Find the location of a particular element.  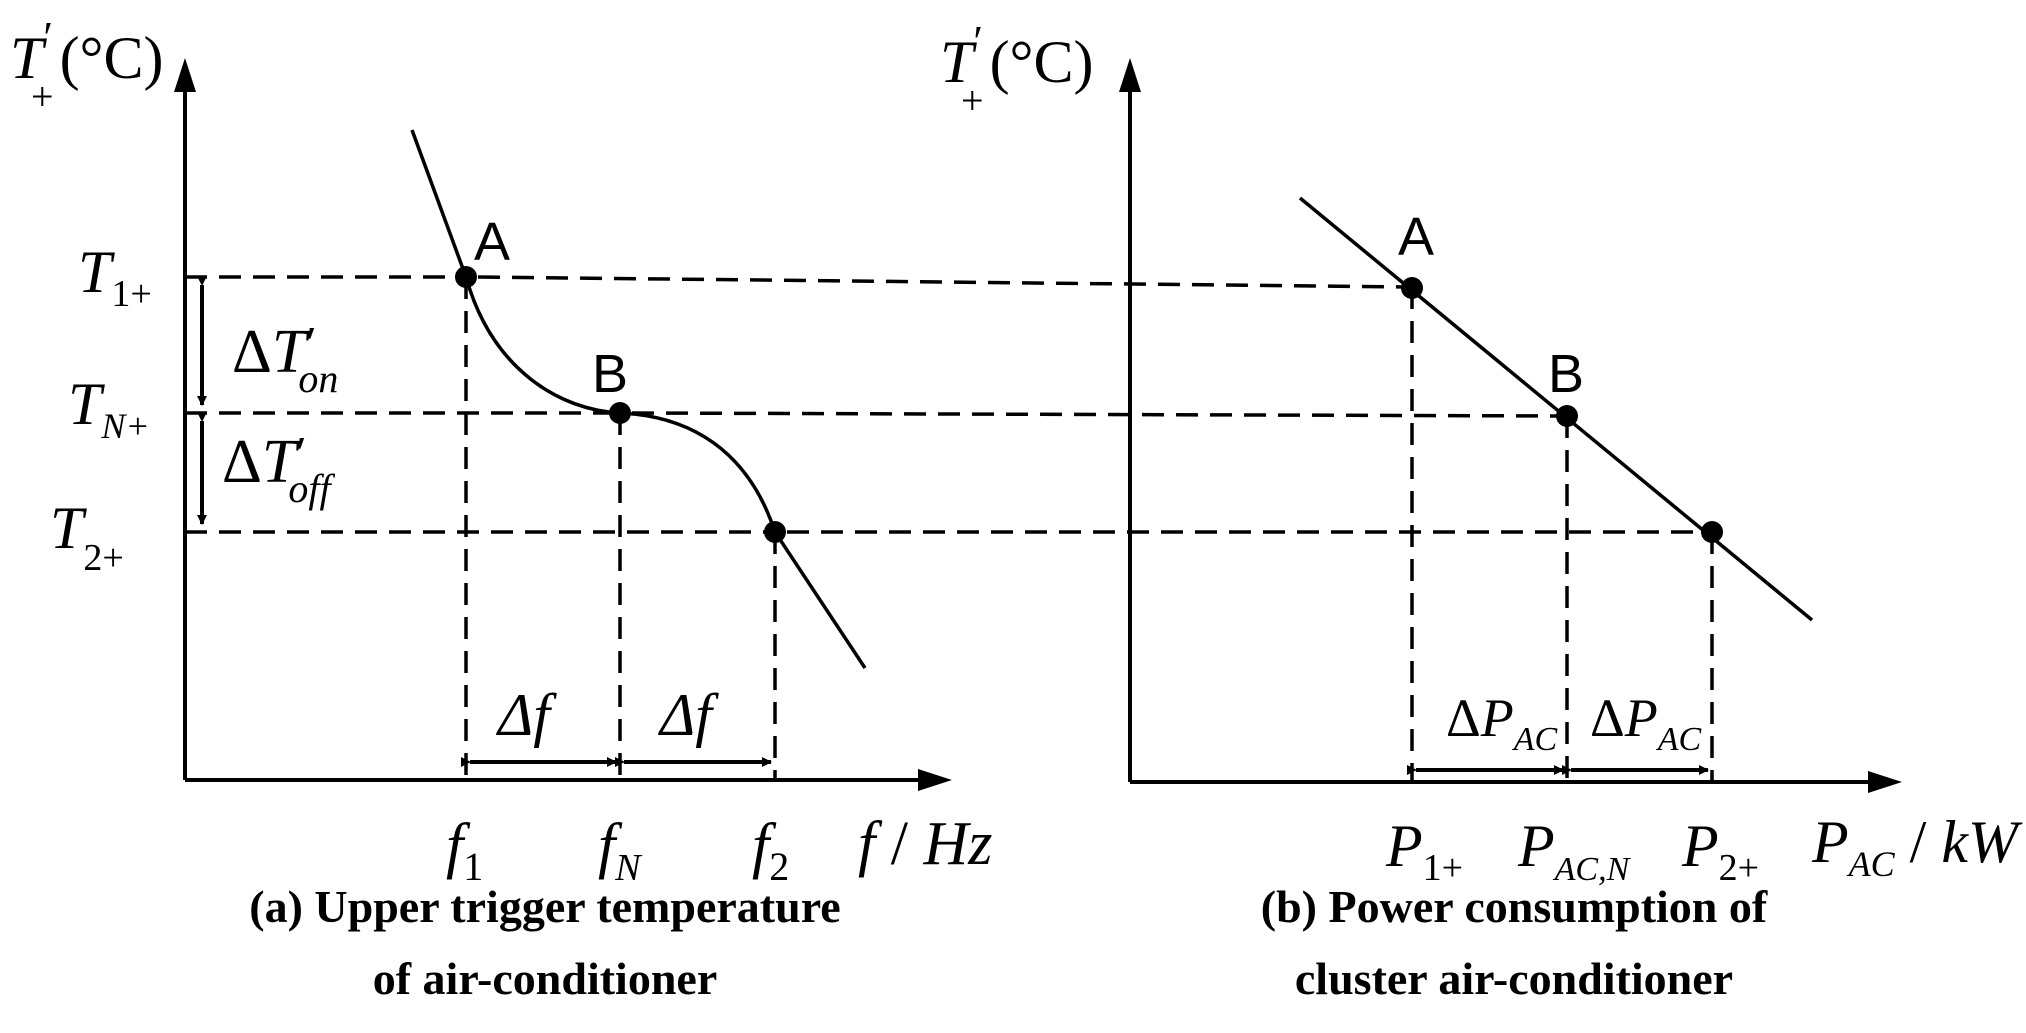

panel-a-xtick-f2: f2 is located at coordinates (770, 850).